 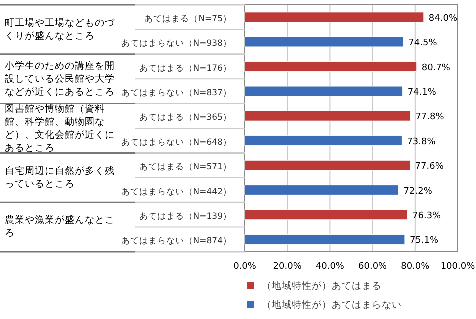 What do you see at coordinates (245, 267) in the screenshot?
I see `x-tick-label: 0.0%` at bounding box center [245, 267].